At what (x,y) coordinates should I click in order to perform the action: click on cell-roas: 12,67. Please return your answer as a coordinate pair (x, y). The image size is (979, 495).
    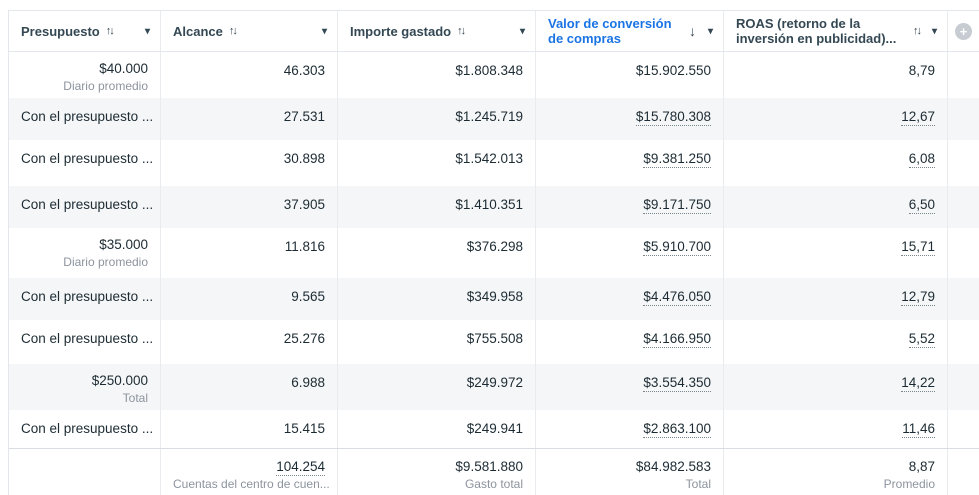
    Looking at the image, I should click on (836, 119).